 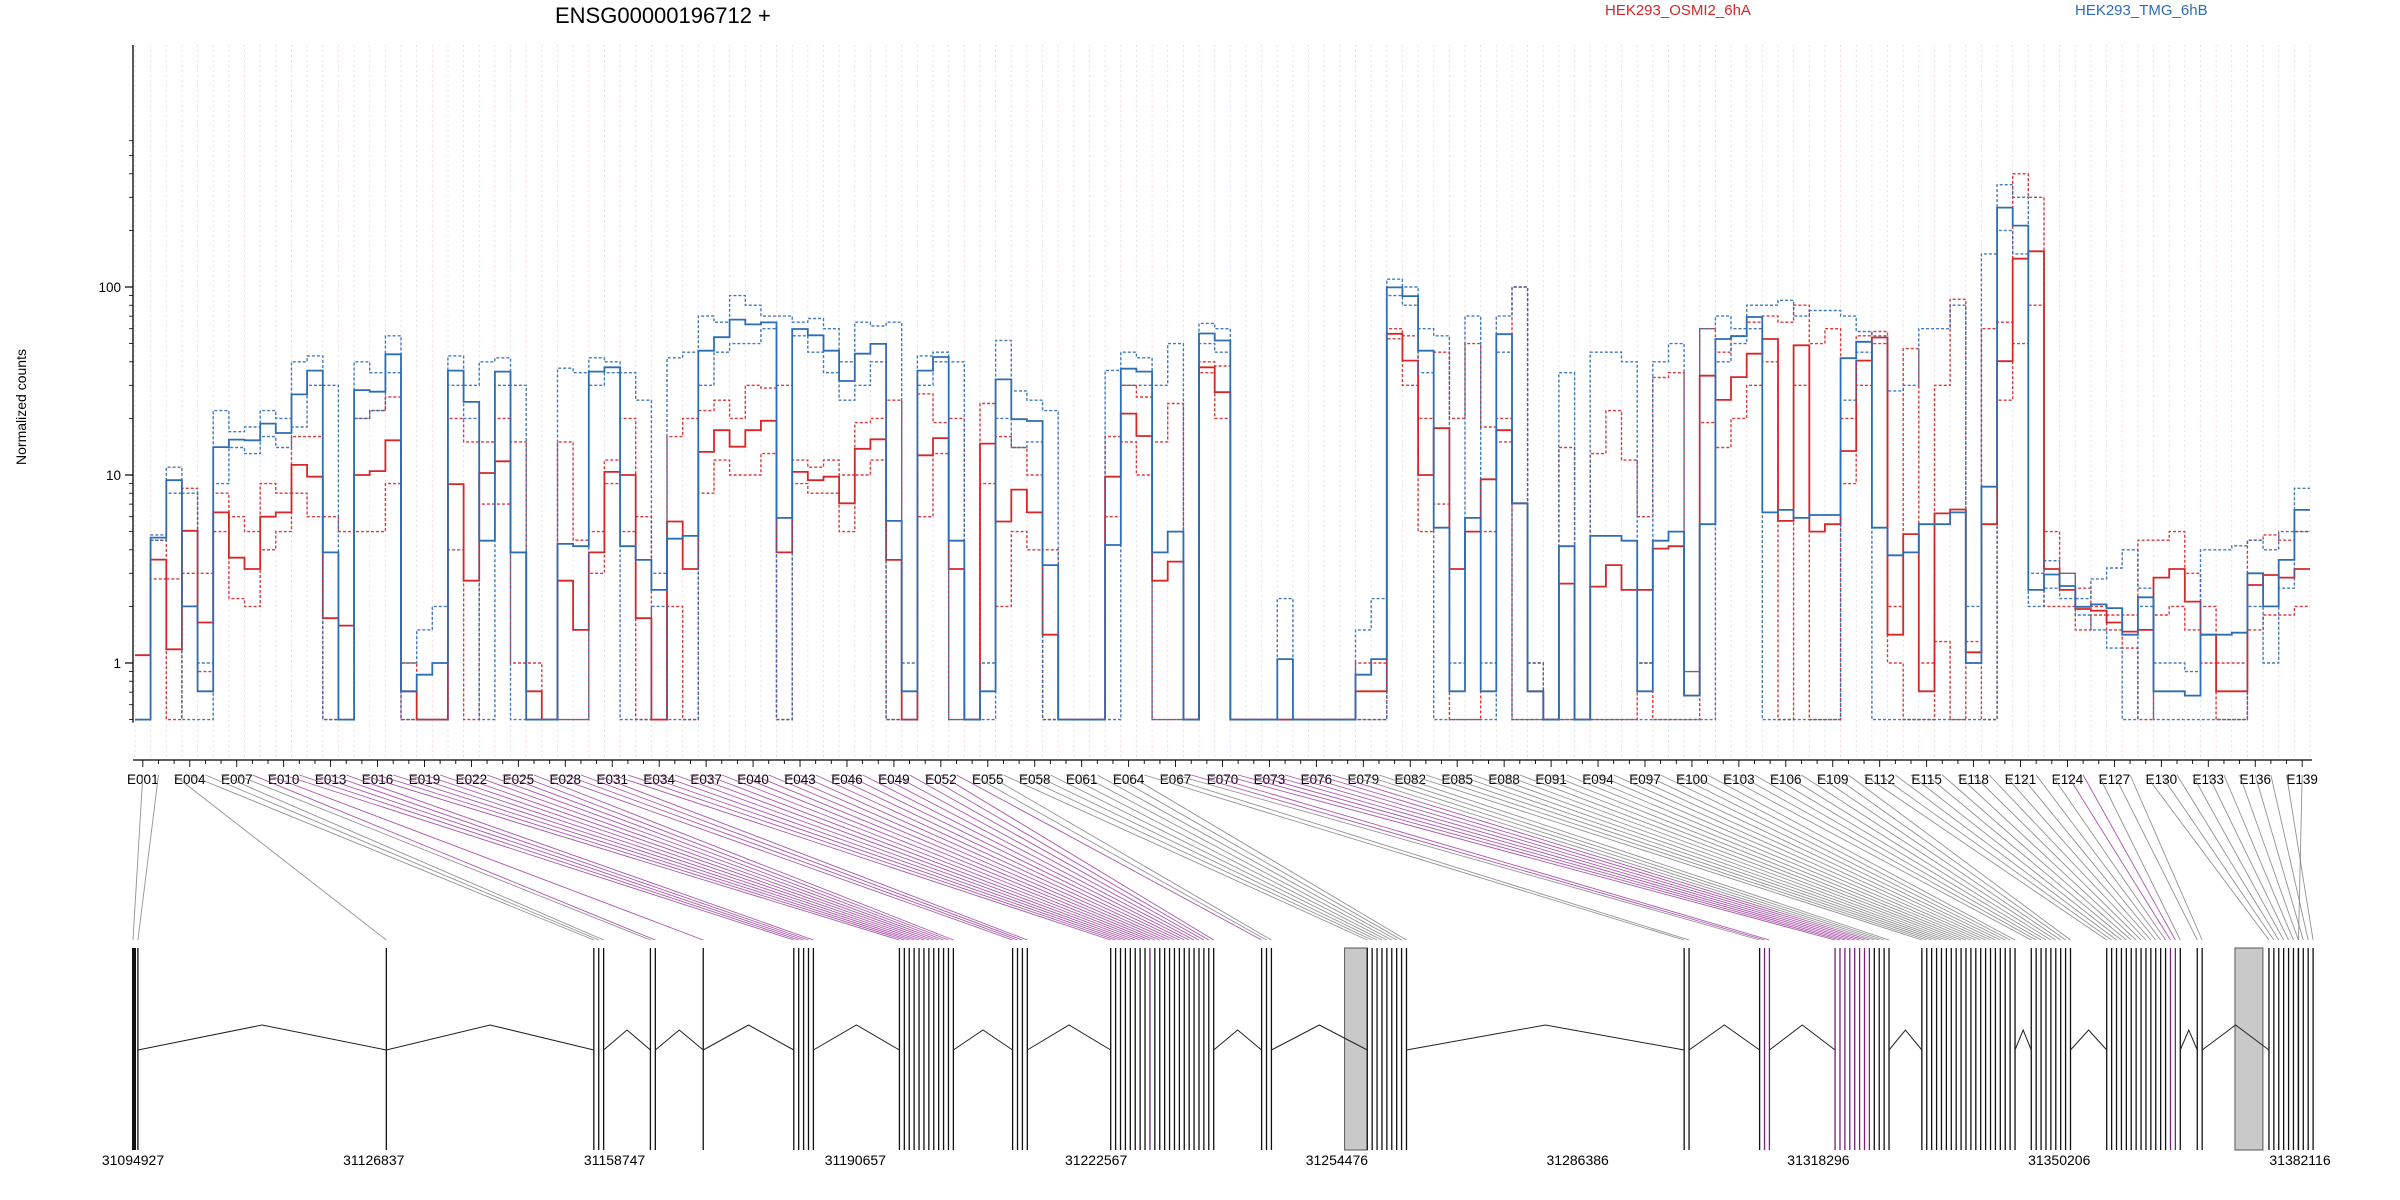 I want to click on genomic-tick-label: 31222567, so click(x=1096, y=1160).